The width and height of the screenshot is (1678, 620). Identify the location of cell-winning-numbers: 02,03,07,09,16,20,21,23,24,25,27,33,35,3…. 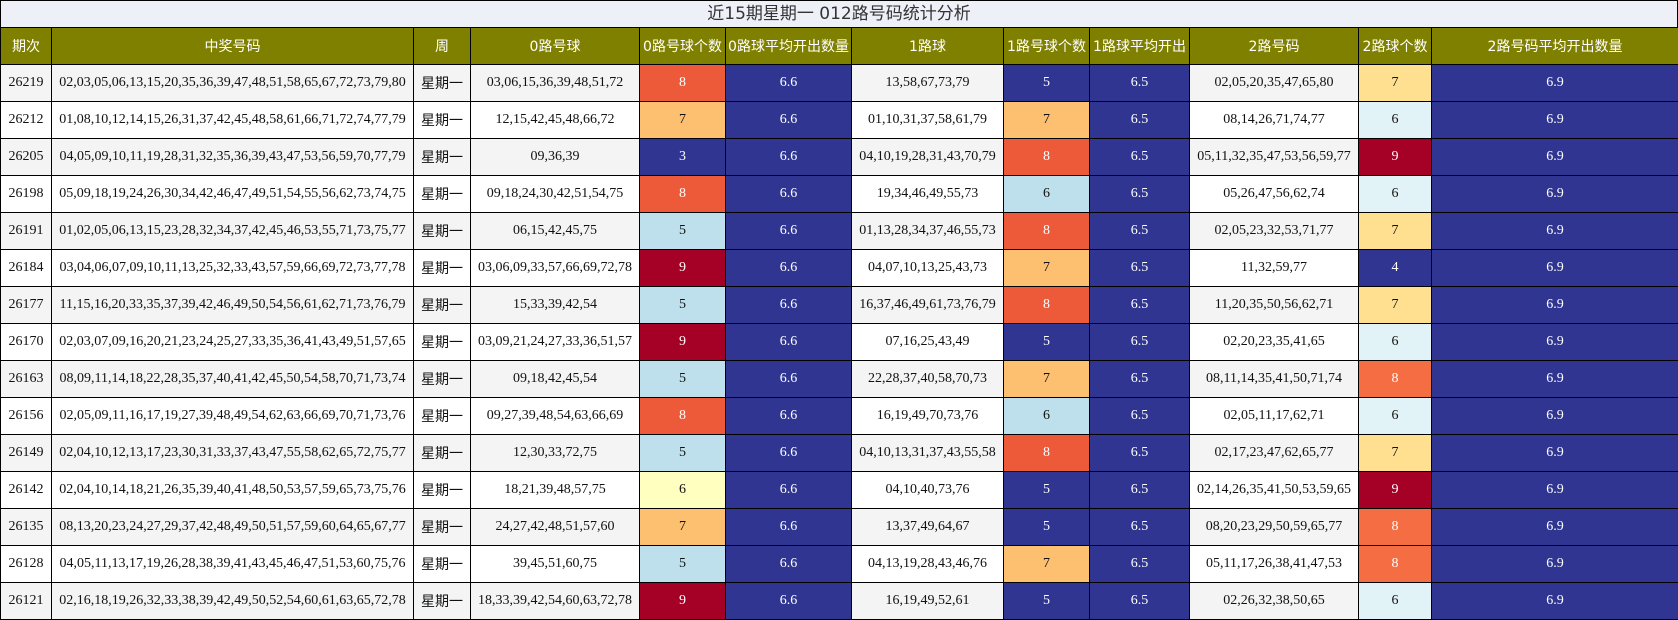
(233, 342).